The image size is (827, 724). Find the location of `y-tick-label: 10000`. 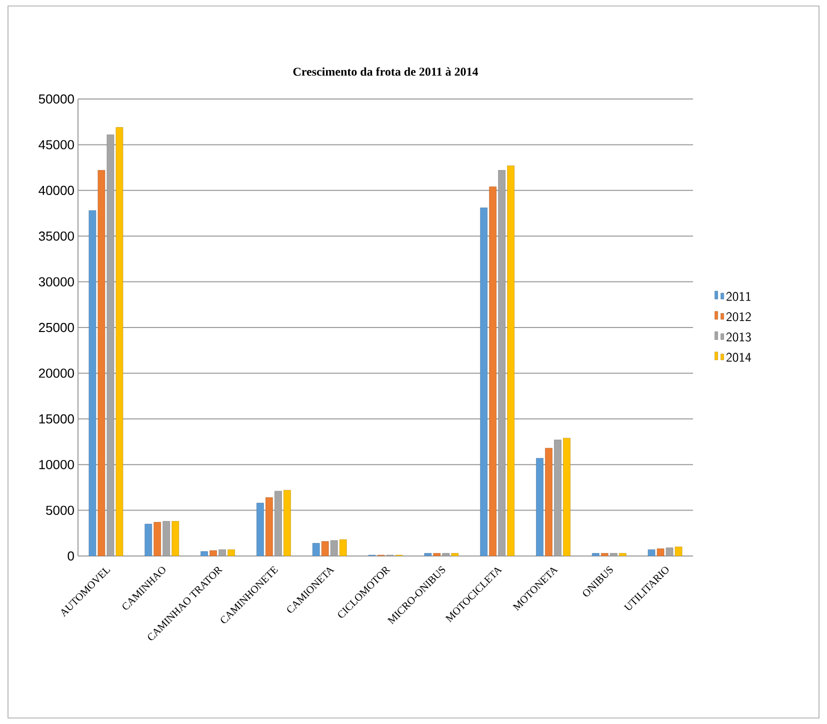

y-tick-label: 10000 is located at coordinates (56, 465).